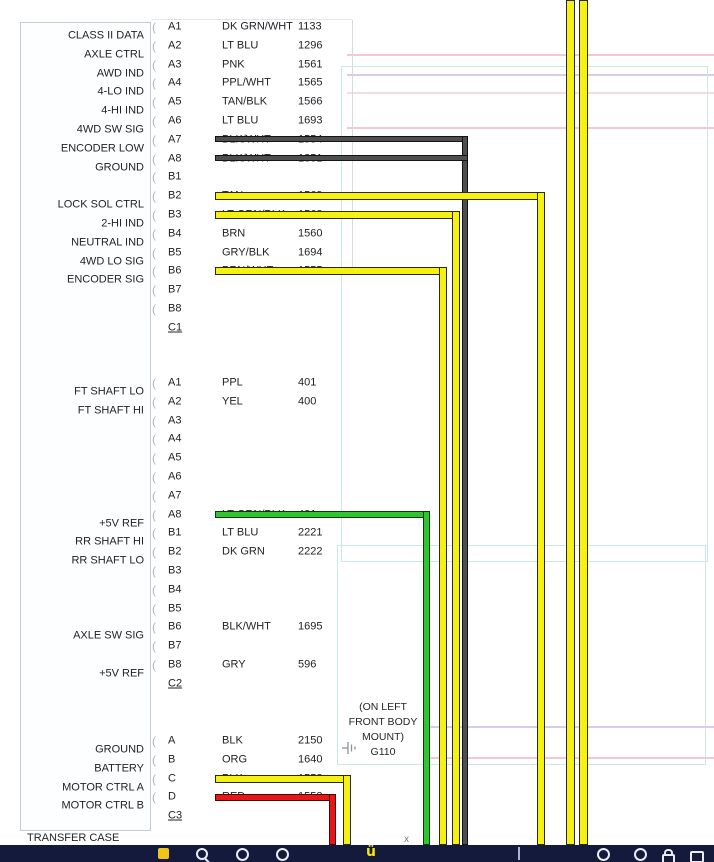  I want to click on signal-label: LOCK SOL CTRL, so click(100, 204).